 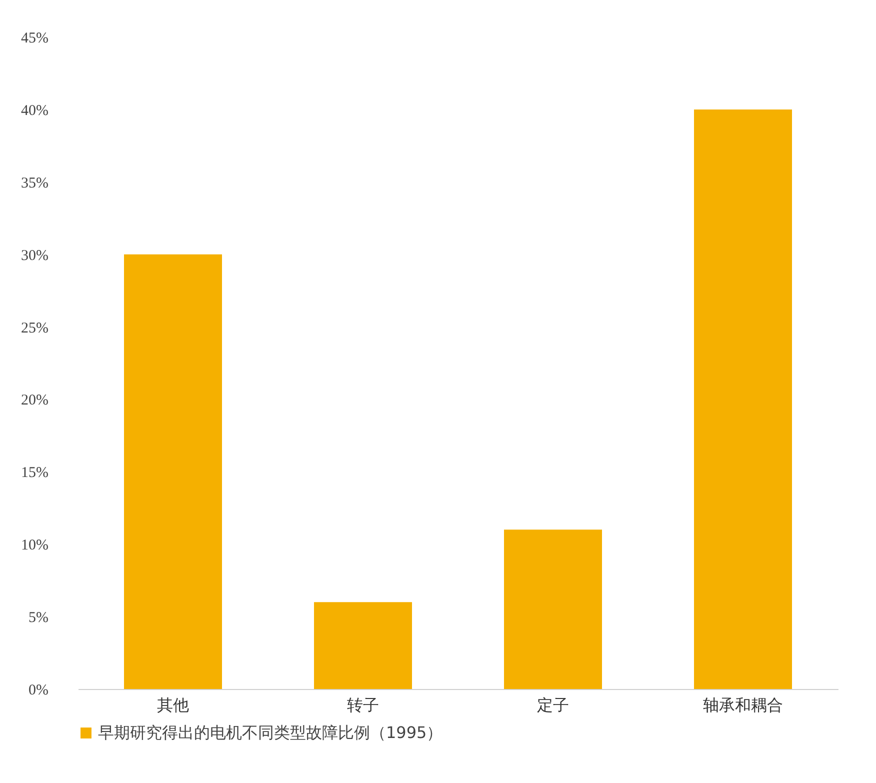 I want to click on y-tick-label: 35%, so click(x=34, y=183).